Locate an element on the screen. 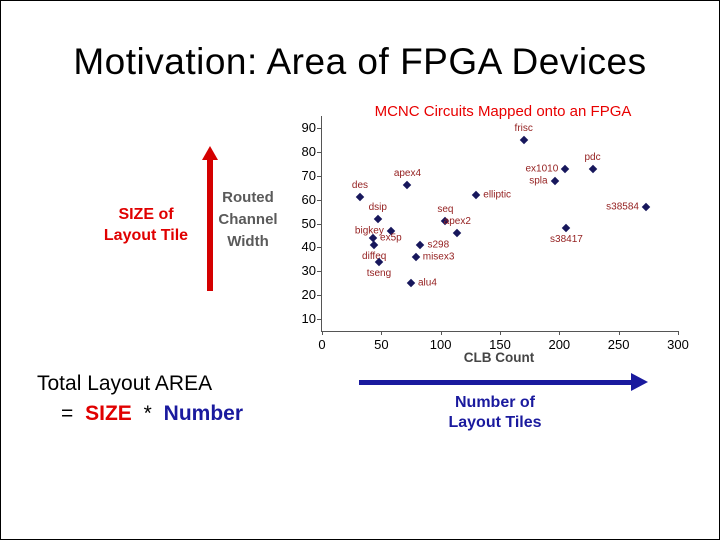 This screenshot has width=720, height=540. data-point-label: elliptic is located at coordinates (497, 195).